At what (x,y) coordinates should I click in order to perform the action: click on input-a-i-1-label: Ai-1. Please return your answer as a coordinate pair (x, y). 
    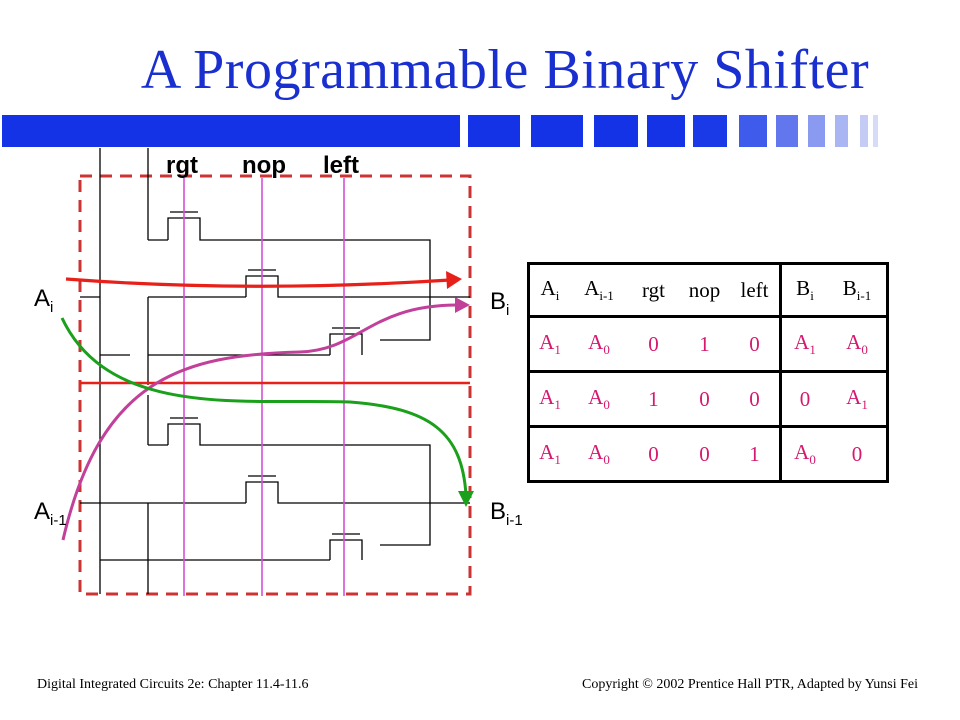
    Looking at the image, I should click on (50, 513).